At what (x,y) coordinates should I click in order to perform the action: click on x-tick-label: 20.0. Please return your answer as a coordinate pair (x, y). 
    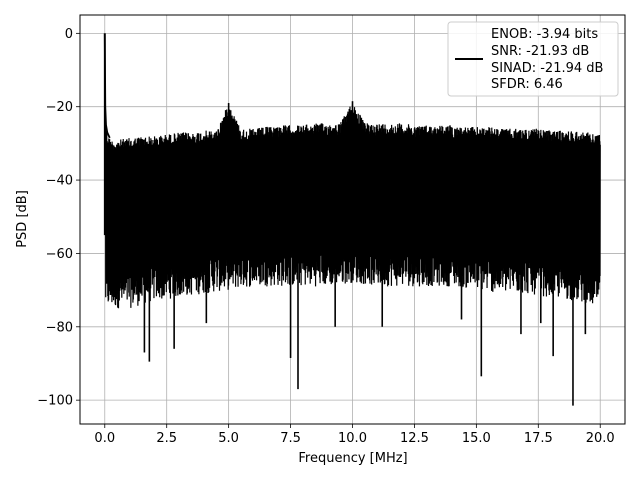
    Looking at the image, I should click on (600, 438).